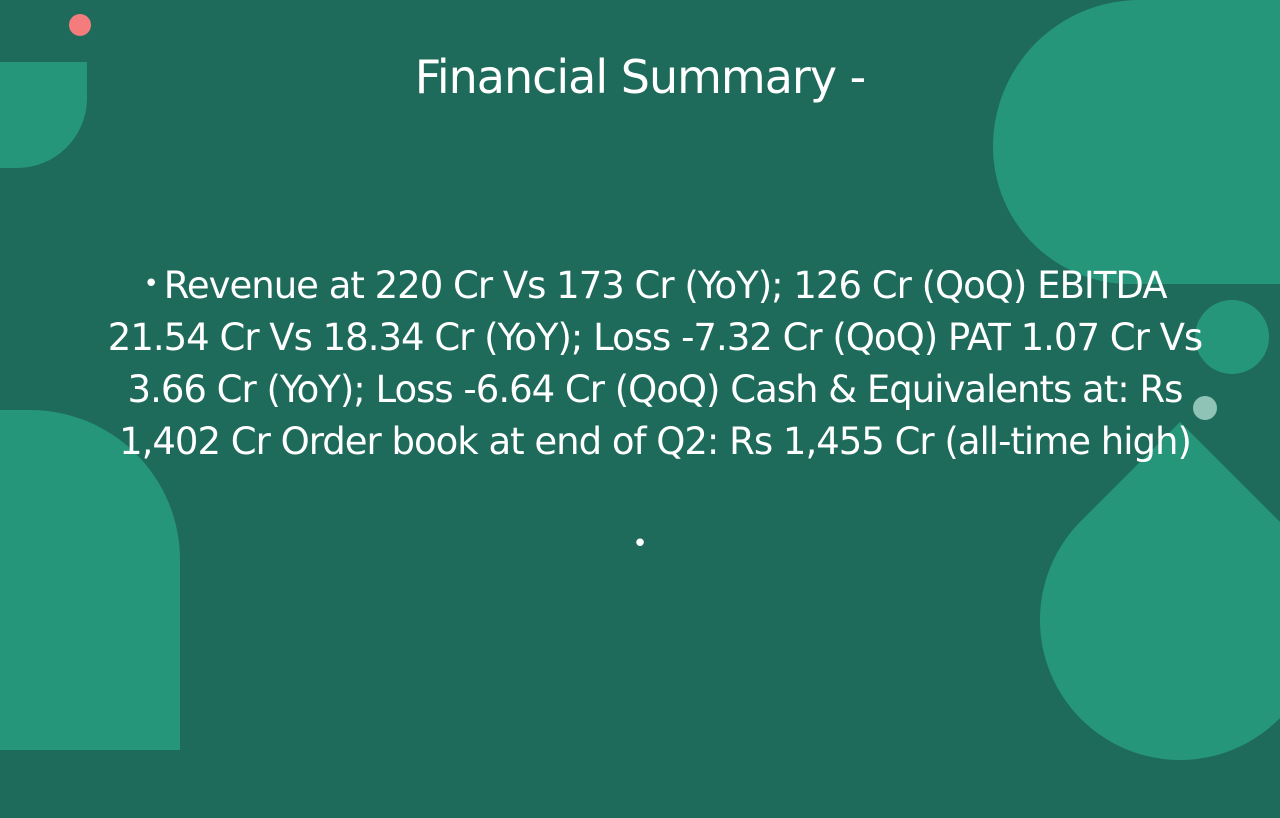 This screenshot has height=818, width=1280. I want to click on slide-title: Financial Summary -, so click(640, 77).